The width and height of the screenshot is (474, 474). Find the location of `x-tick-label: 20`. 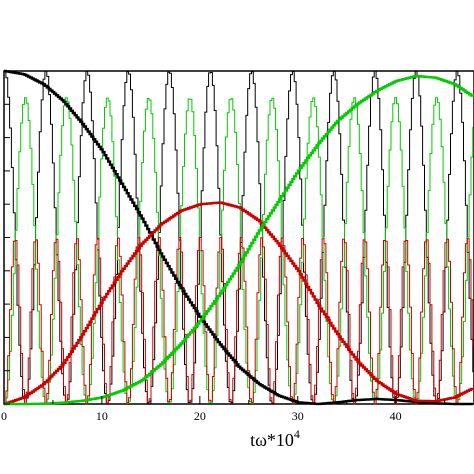

x-tick-label: 20 is located at coordinates (200, 416).